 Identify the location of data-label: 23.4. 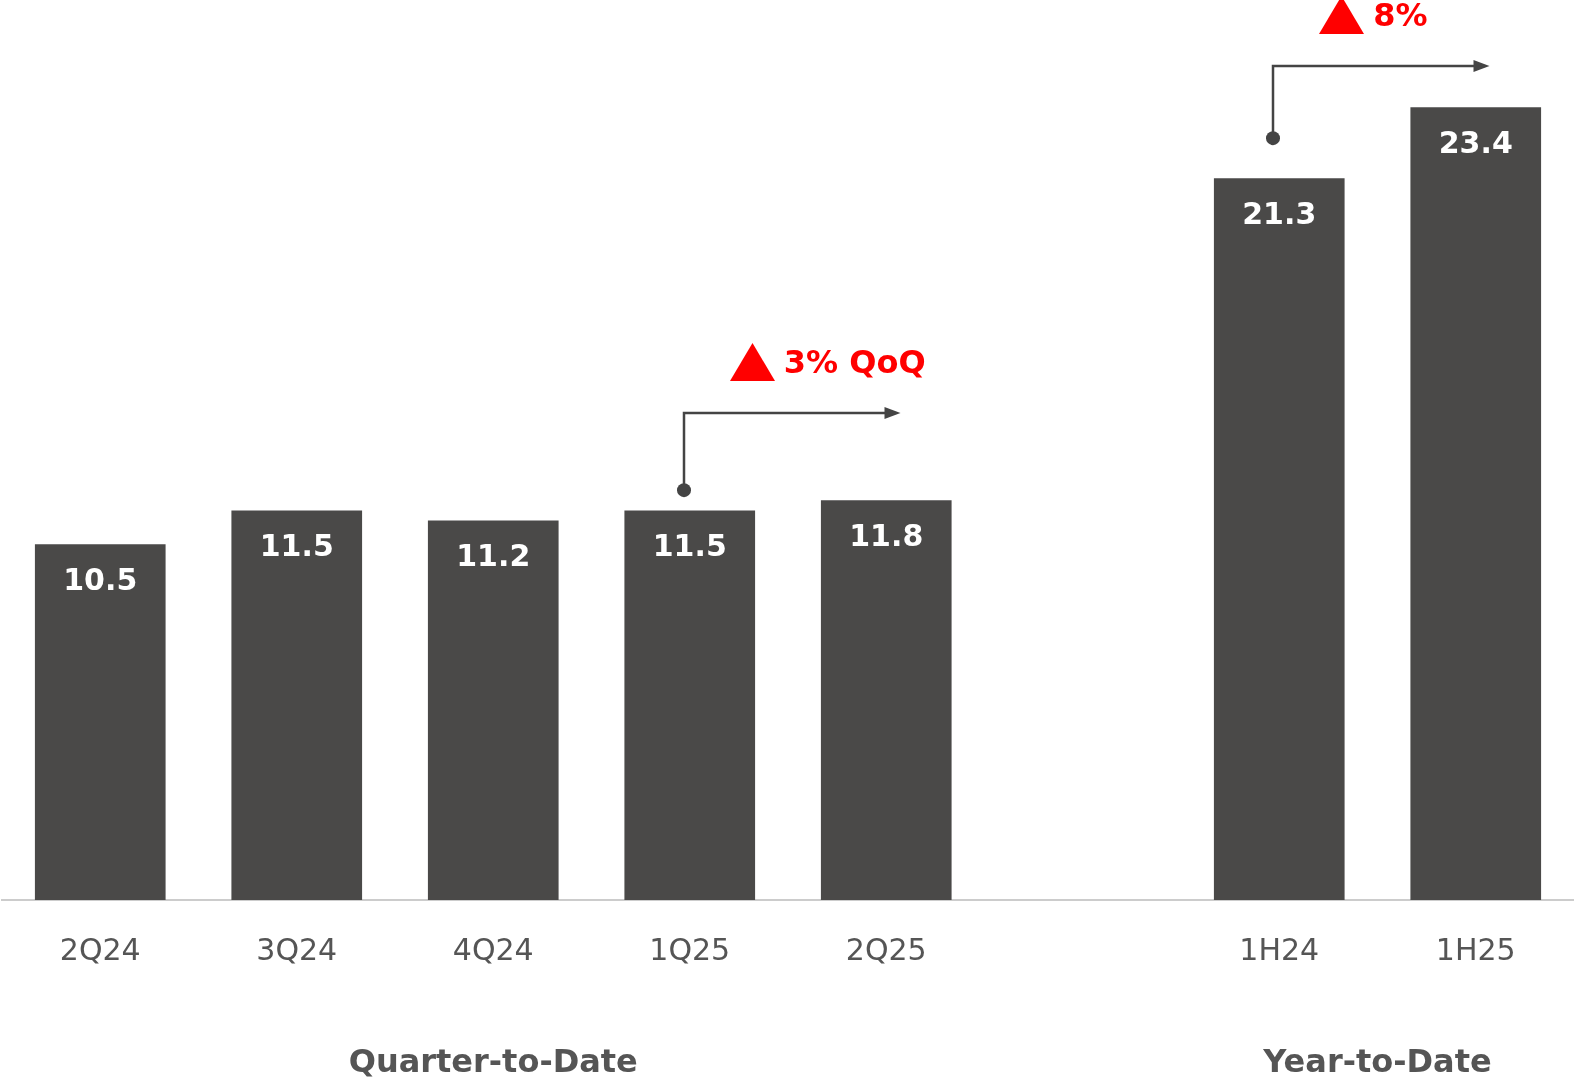
(1475, 142).